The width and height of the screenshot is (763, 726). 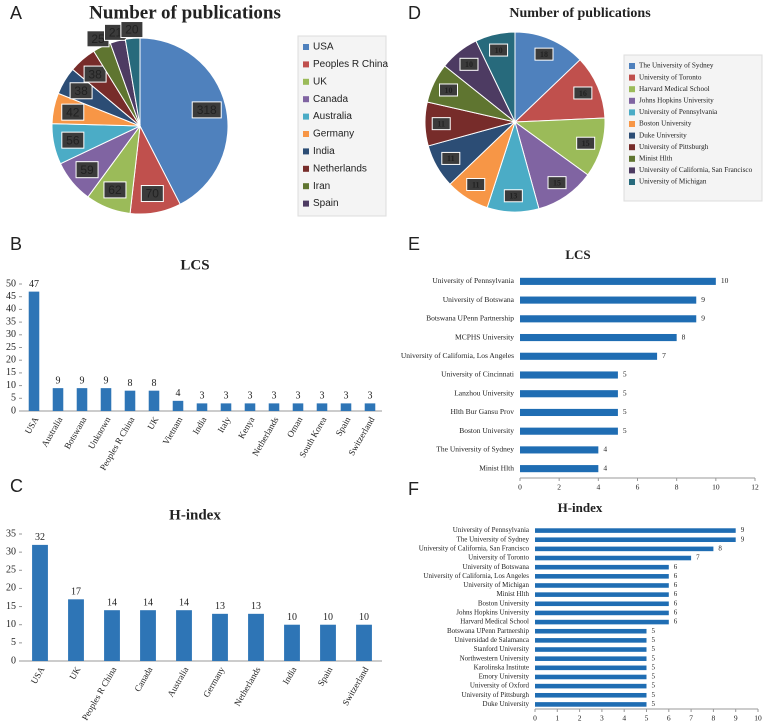 I want to click on x-tick-label: Switzerland, so click(x=355, y=686).